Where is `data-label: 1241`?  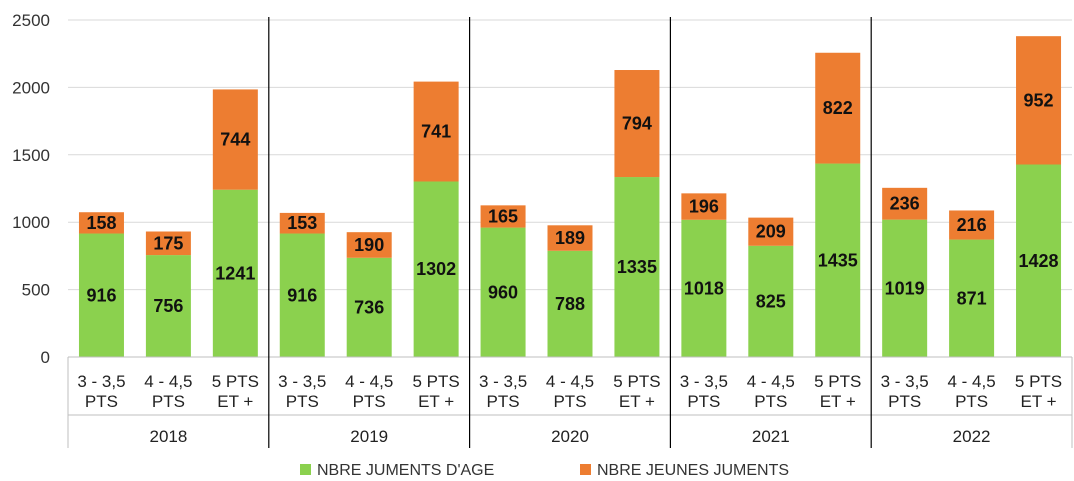
data-label: 1241 is located at coordinates (235, 273).